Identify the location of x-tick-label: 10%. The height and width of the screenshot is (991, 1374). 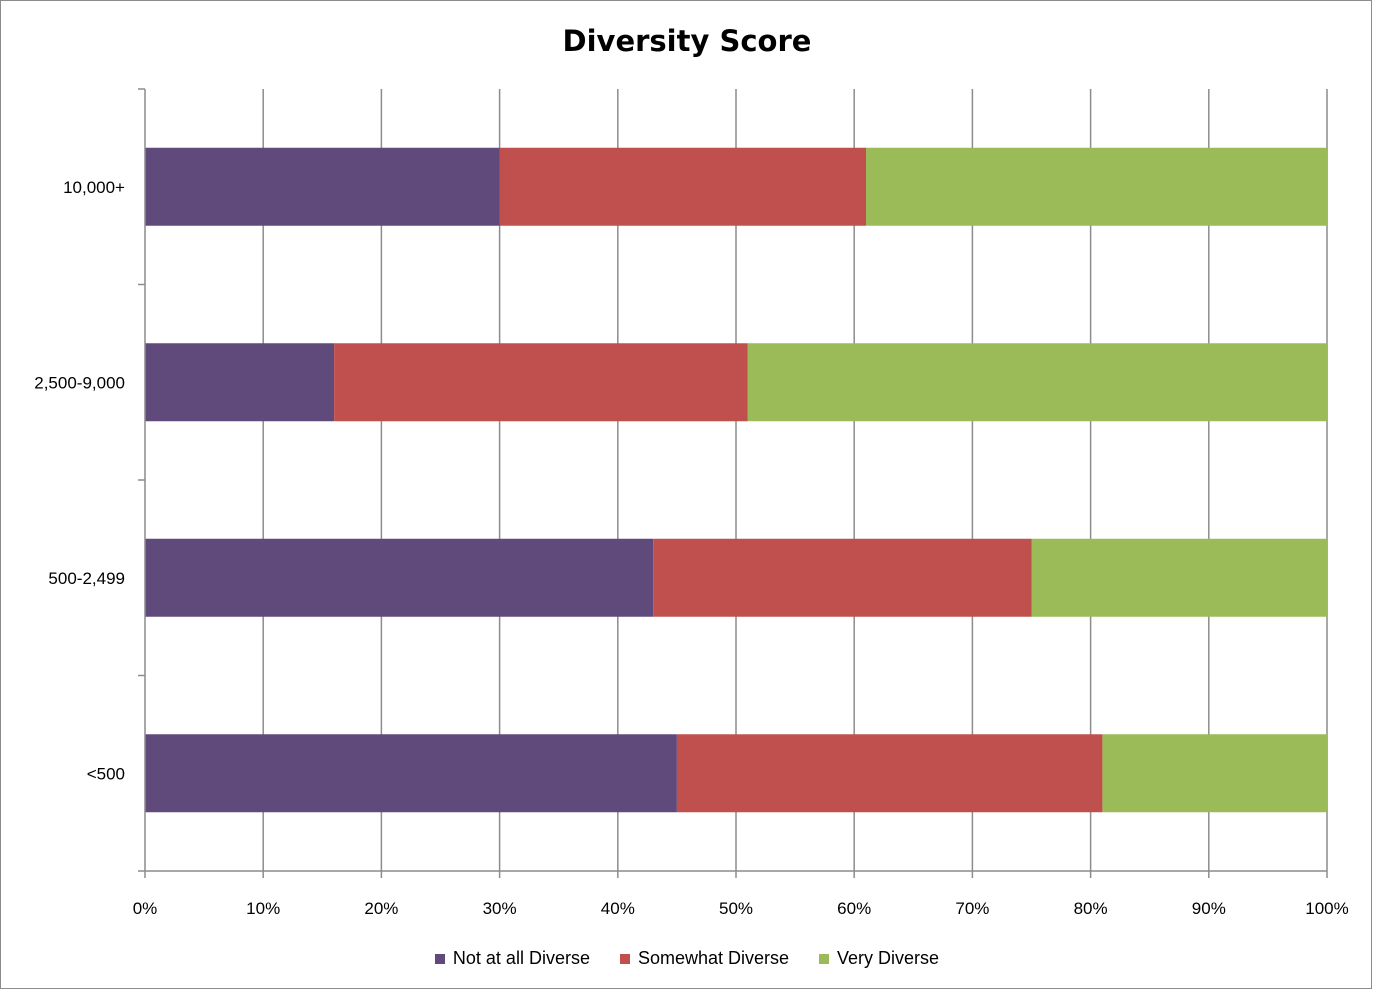
(263, 908).